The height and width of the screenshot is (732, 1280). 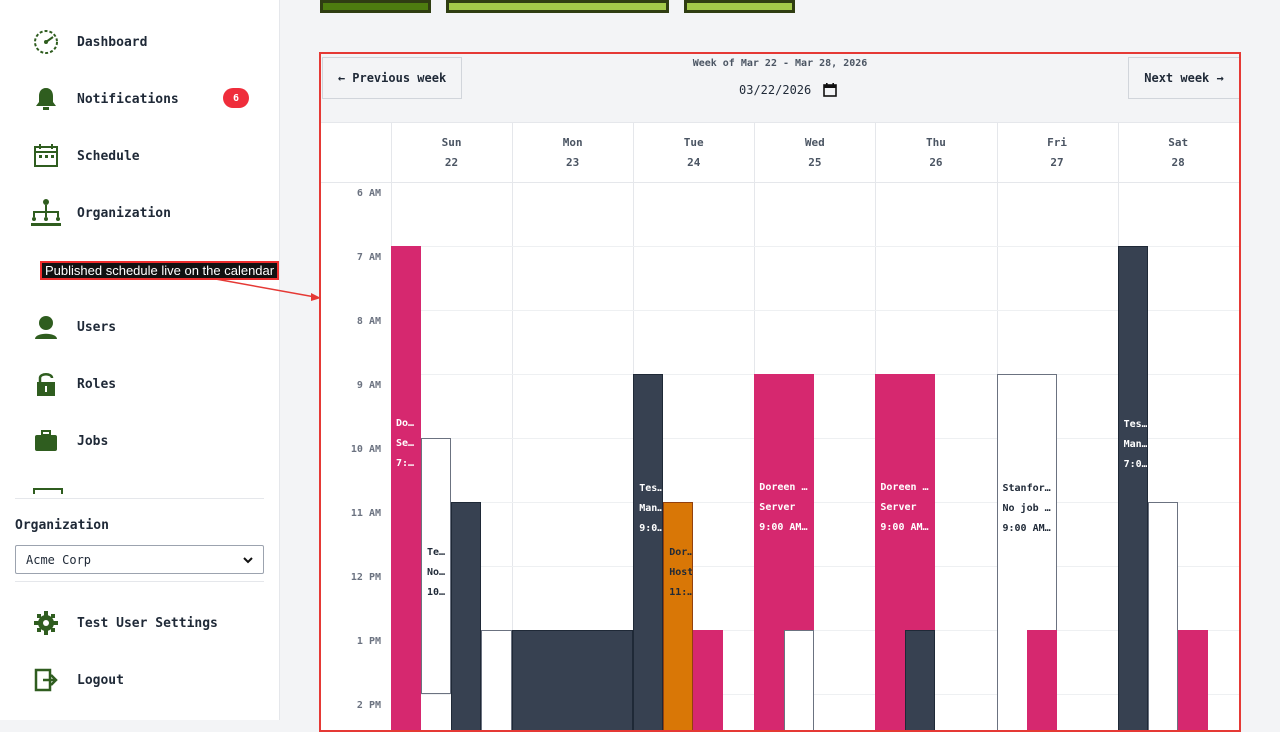 What do you see at coordinates (451, 152) in the screenshot?
I see `day-header-sun: Sun 22` at bounding box center [451, 152].